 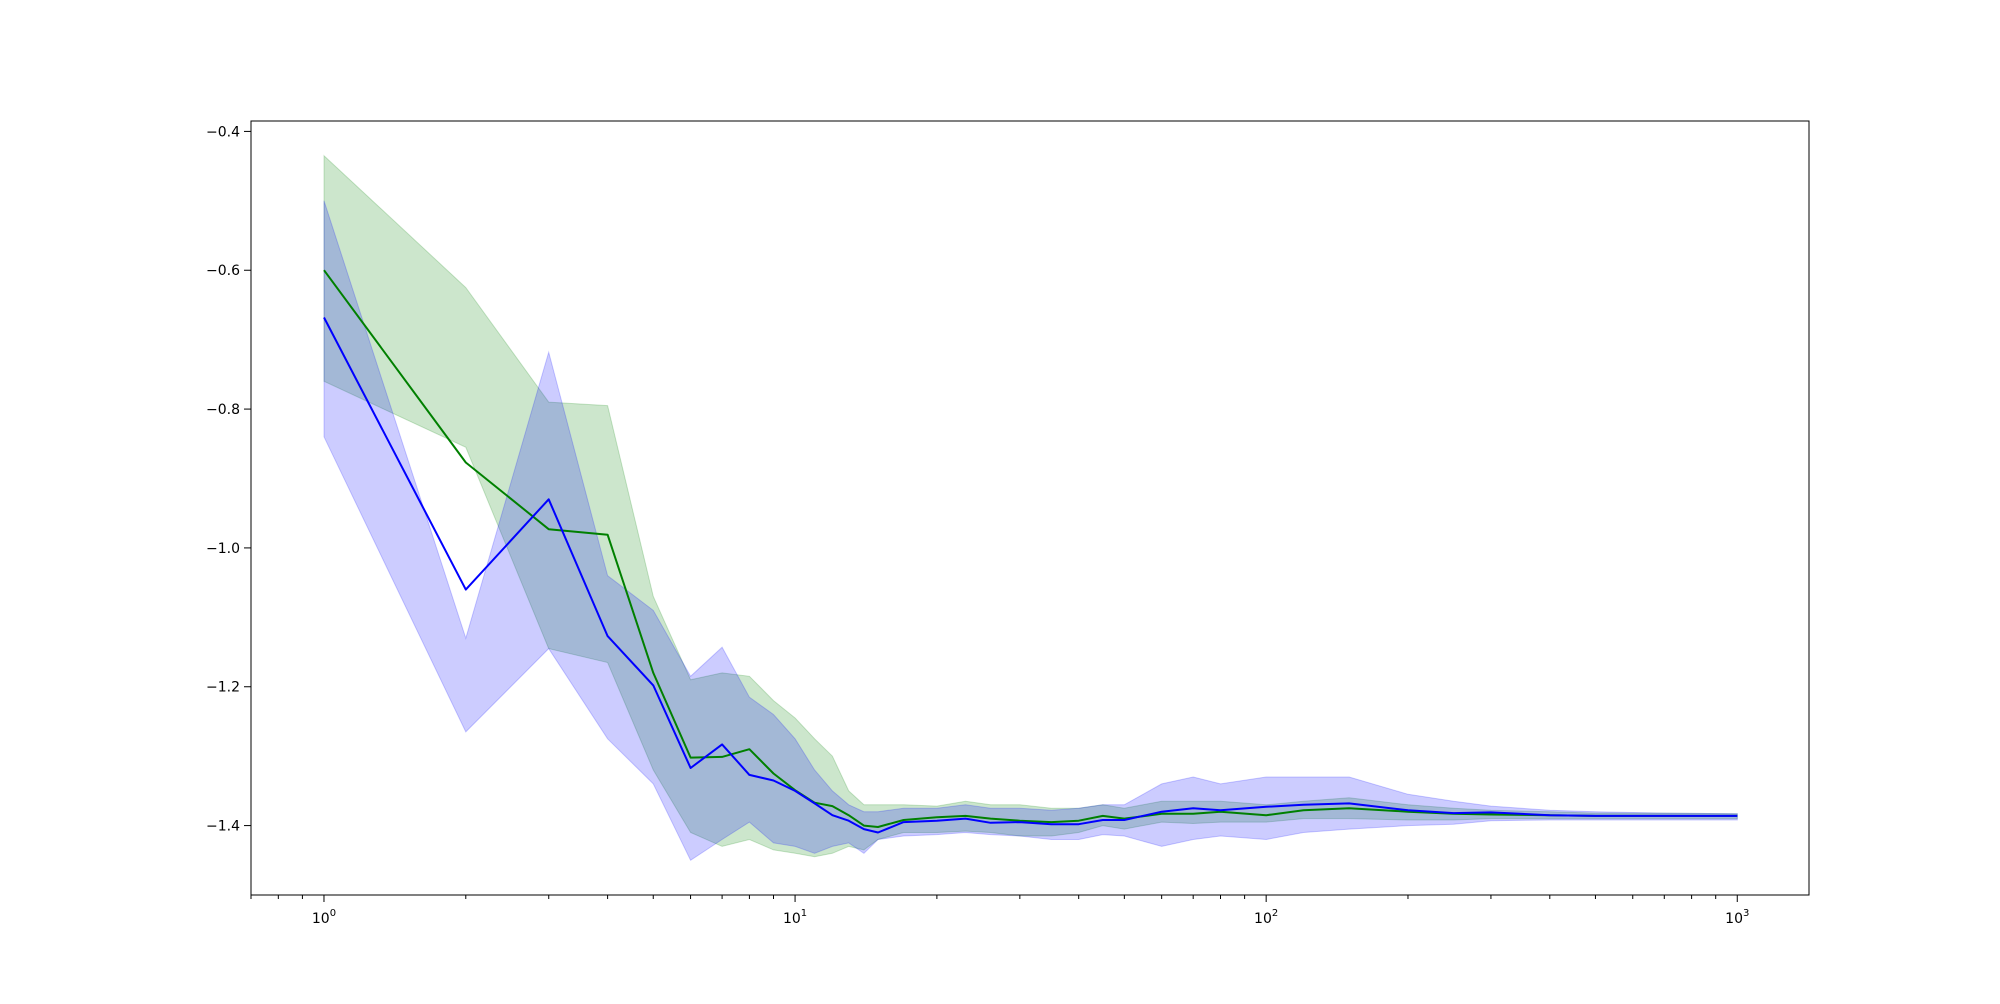 I want to click on x-tick-label: 10¹, so click(x=795, y=917).